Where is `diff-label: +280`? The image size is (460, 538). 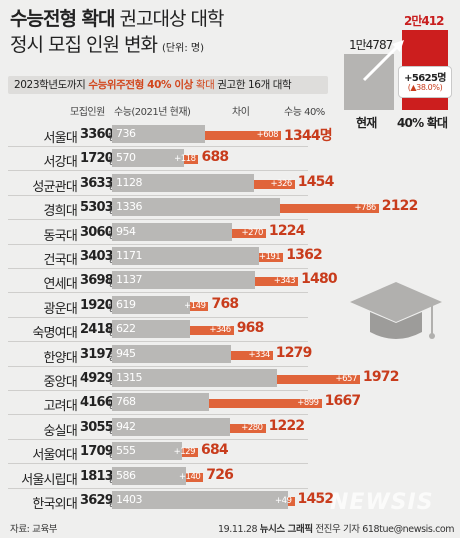
diff-label: +280 is located at coordinates (252, 427).